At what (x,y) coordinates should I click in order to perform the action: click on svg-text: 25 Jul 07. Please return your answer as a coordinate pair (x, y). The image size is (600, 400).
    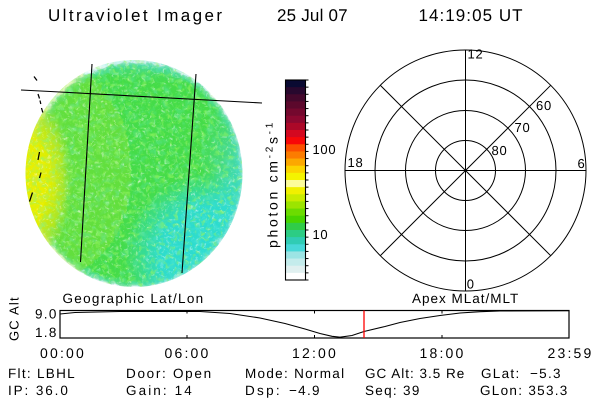
    Looking at the image, I should click on (312, 15).